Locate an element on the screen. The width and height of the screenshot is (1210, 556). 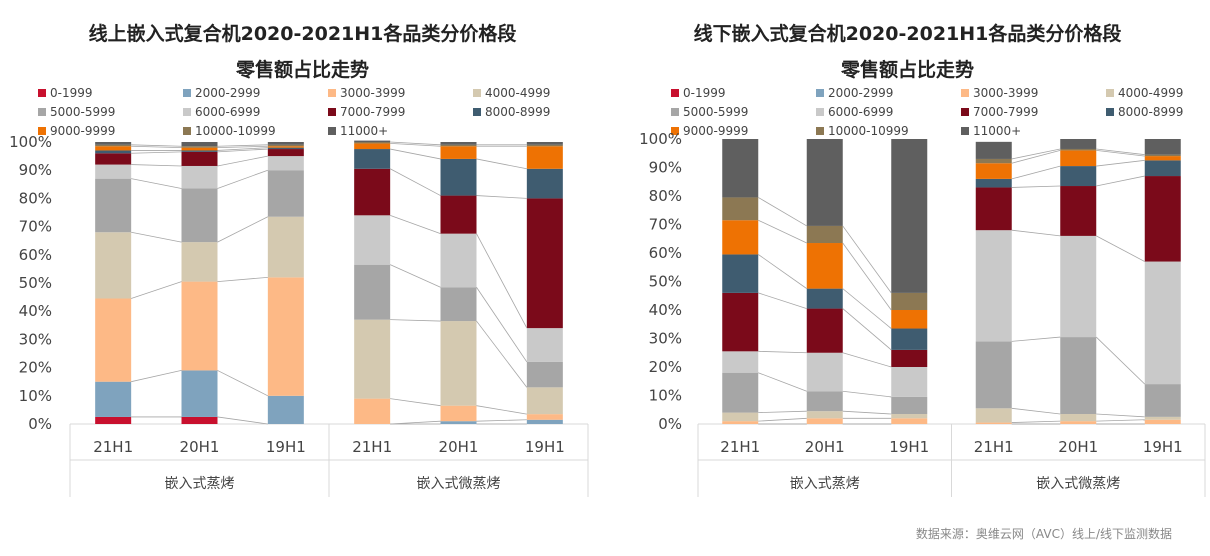
legend-label: 9000-9999 is located at coordinates (716, 131).